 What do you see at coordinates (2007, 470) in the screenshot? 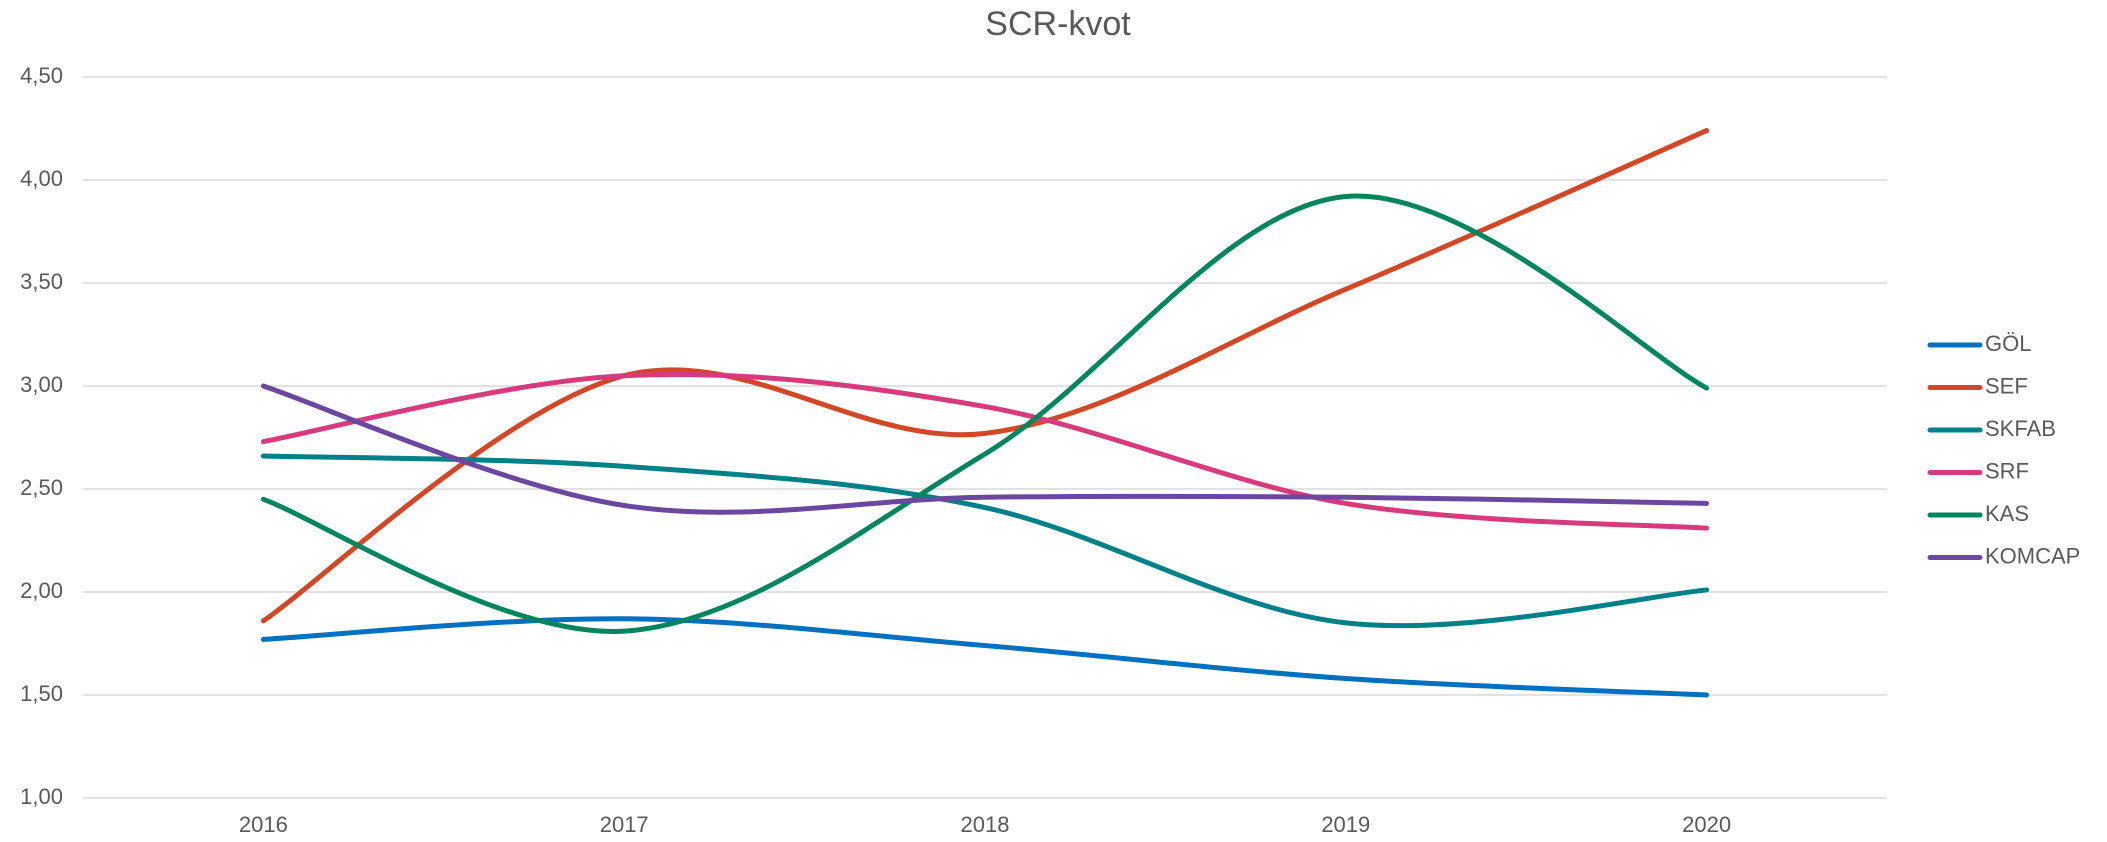
I see `legend-label: SRF` at bounding box center [2007, 470].